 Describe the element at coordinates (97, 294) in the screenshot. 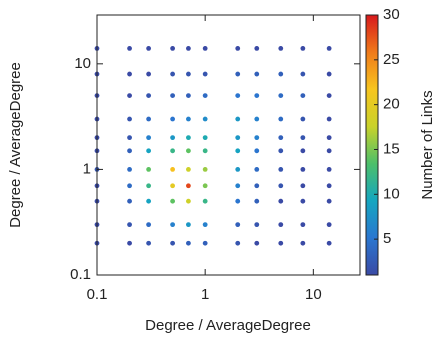

I see `x-tick-label: 0.1` at that location.